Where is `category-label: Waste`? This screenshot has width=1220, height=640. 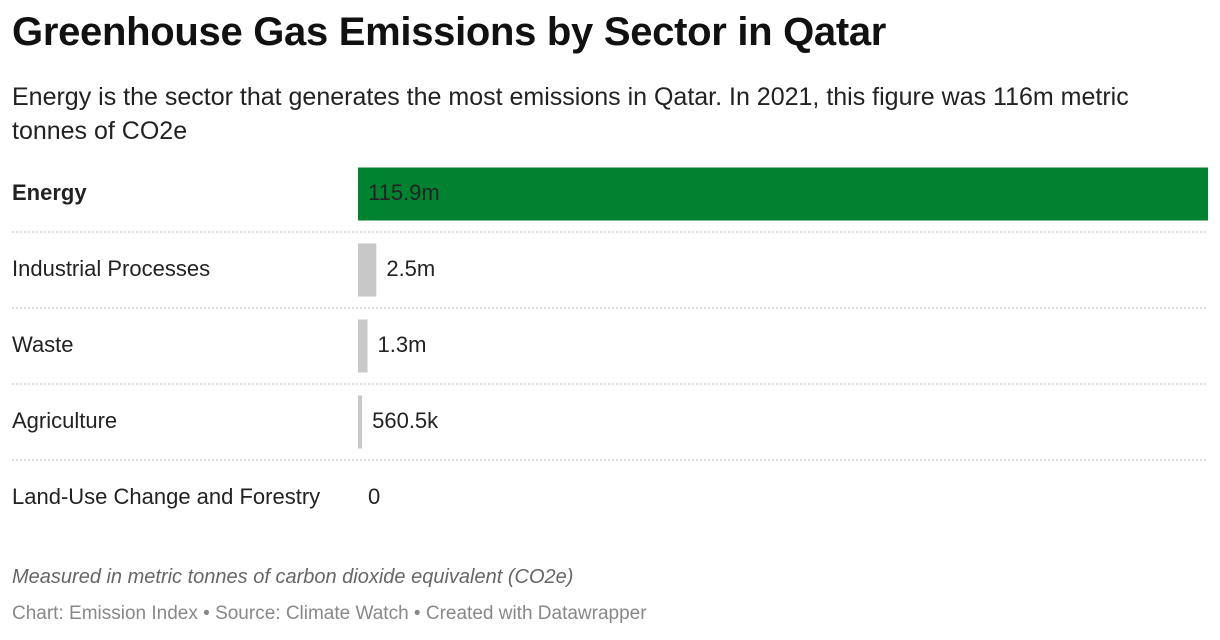 category-label: Waste is located at coordinates (43, 344).